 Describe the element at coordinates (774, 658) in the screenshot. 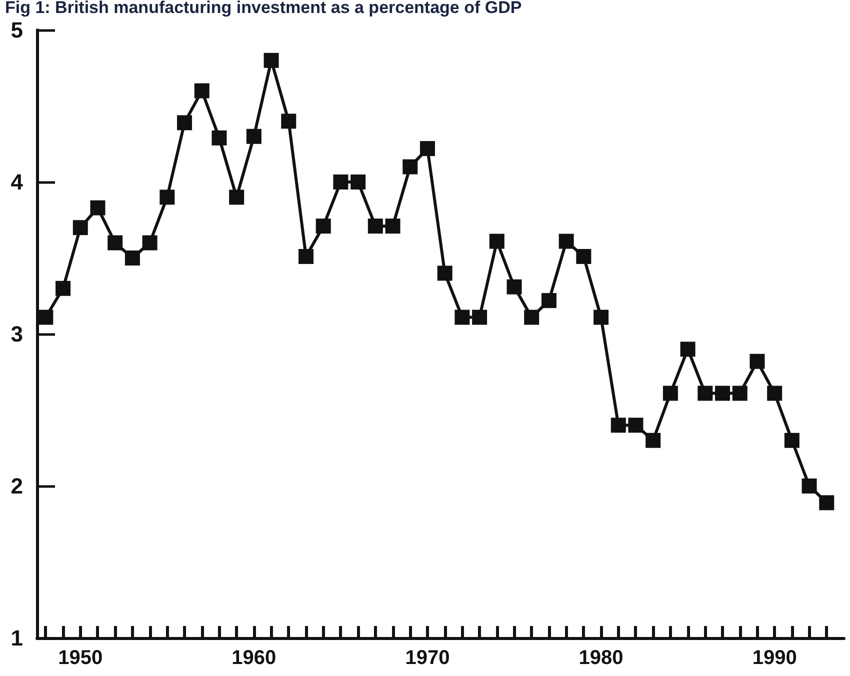

I see `x-tick-label: 1990` at that location.